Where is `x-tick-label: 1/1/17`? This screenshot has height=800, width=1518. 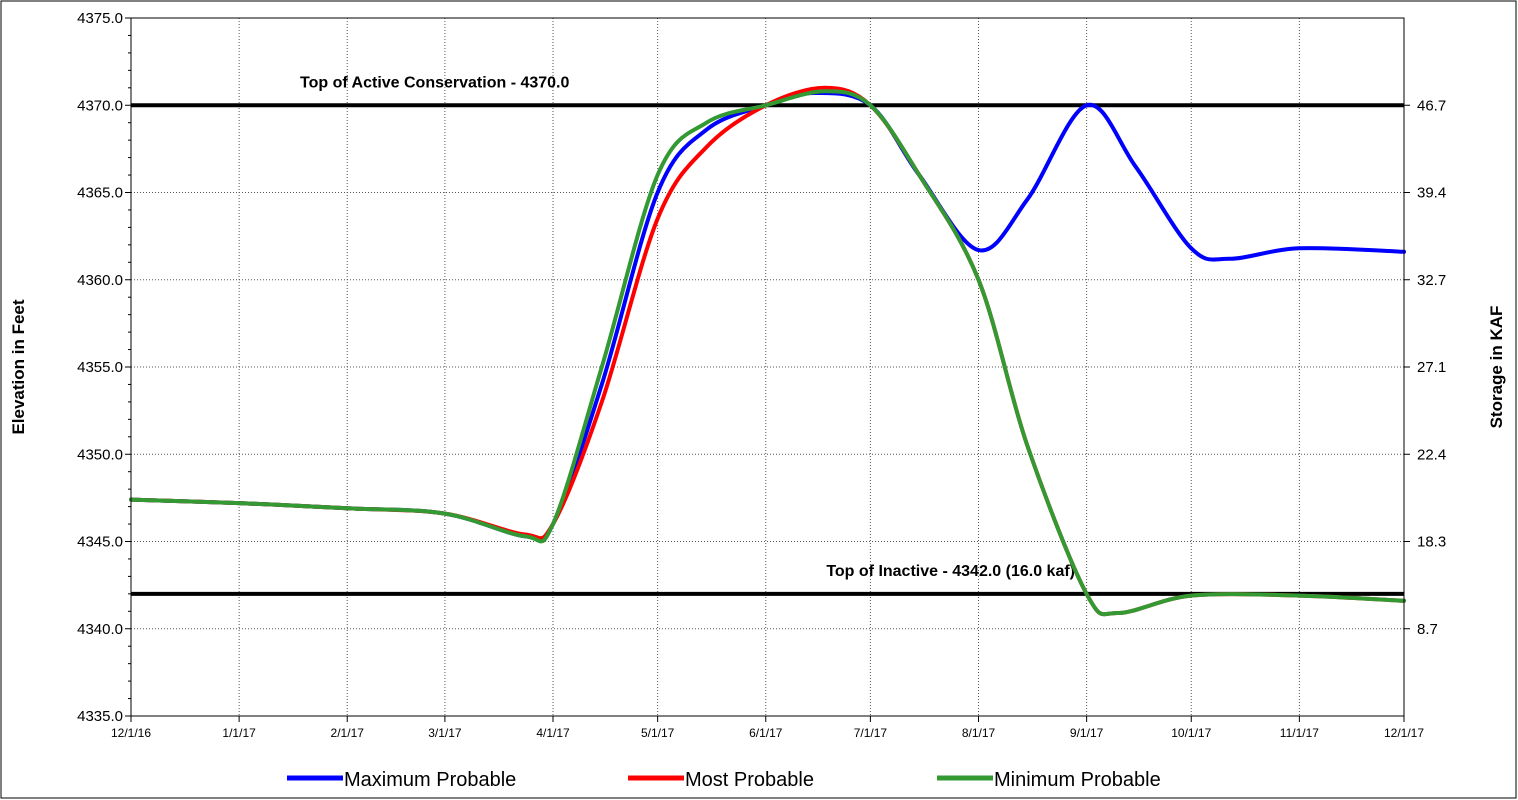
x-tick-label: 1/1/17 is located at coordinates (239, 733).